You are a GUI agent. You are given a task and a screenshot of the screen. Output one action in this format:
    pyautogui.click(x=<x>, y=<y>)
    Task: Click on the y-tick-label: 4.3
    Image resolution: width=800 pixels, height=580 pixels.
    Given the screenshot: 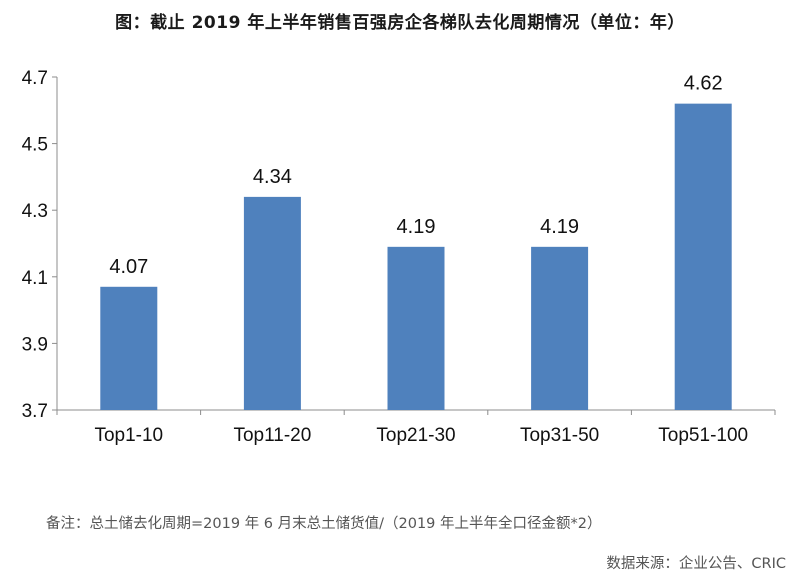 What is the action you would take?
    pyautogui.click(x=35, y=211)
    